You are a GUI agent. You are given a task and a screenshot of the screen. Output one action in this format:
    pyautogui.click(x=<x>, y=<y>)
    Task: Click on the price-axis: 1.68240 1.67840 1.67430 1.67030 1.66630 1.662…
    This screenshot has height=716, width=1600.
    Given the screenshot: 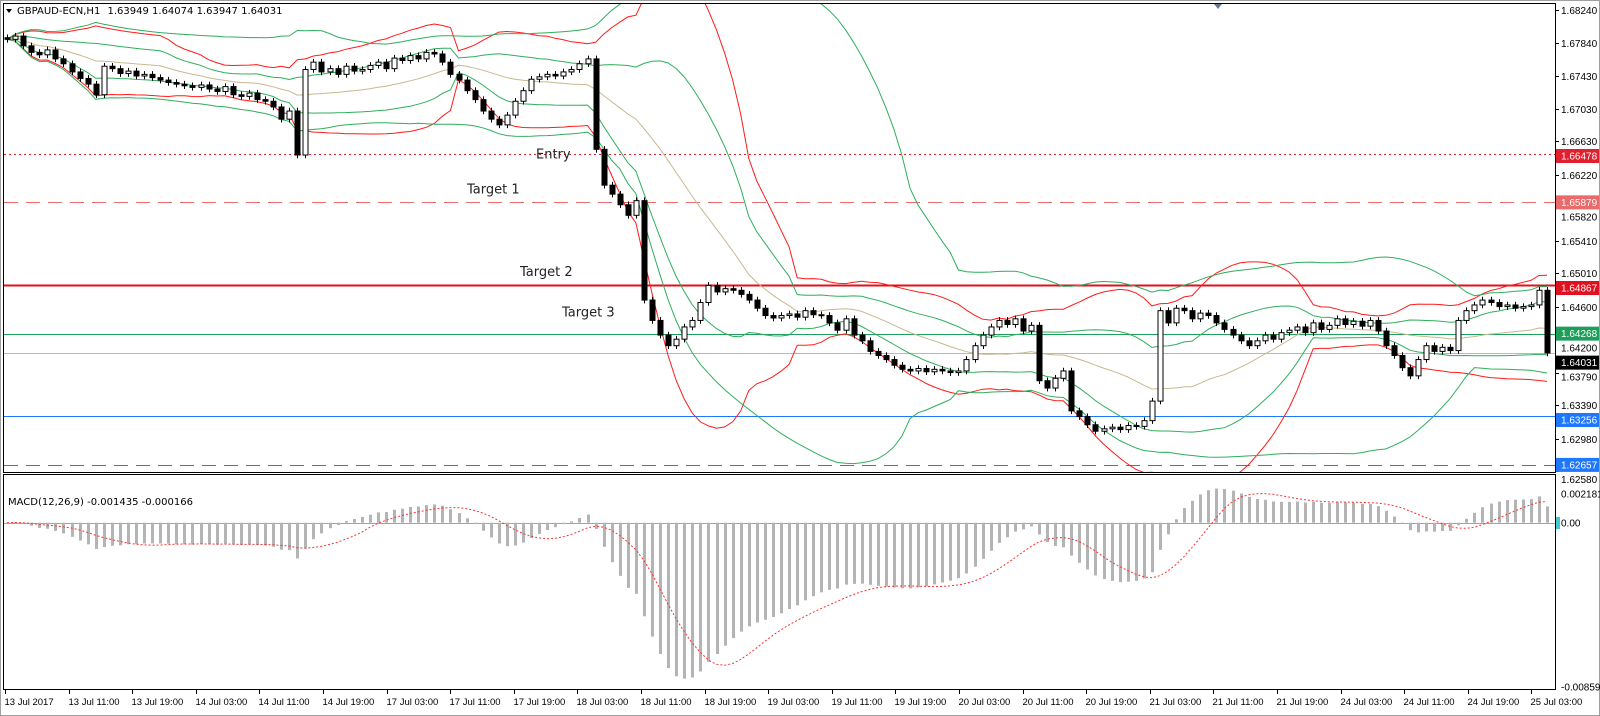 What is the action you would take?
    pyautogui.click(x=1577, y=350)
    